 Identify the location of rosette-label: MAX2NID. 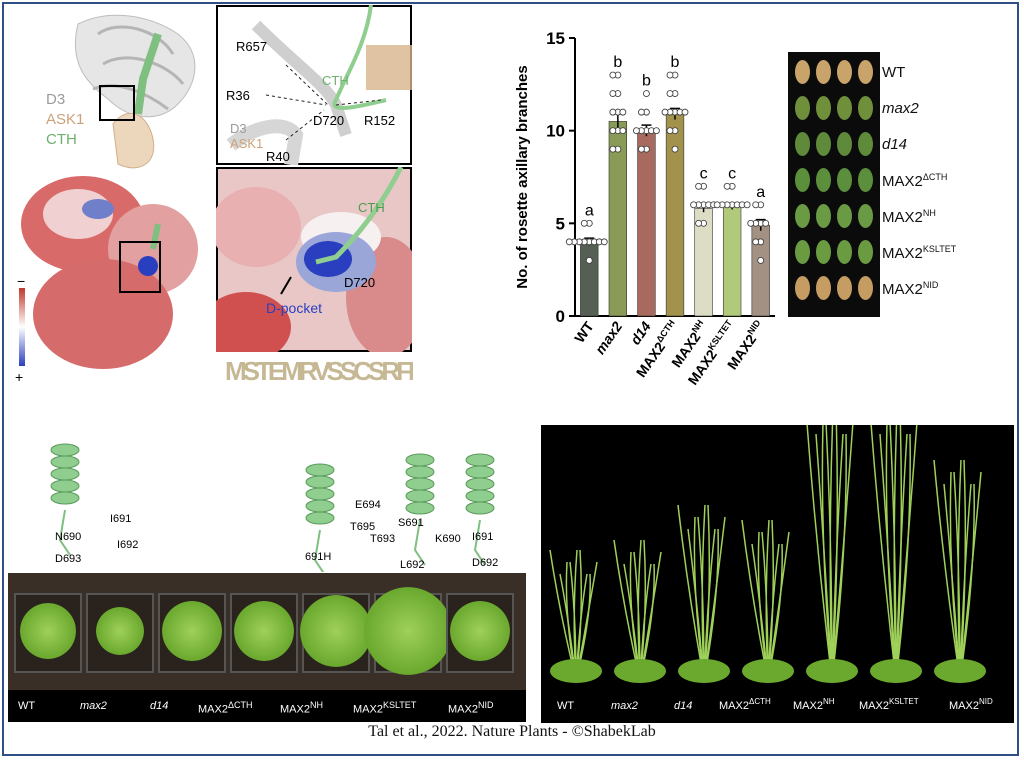
(471, 708).